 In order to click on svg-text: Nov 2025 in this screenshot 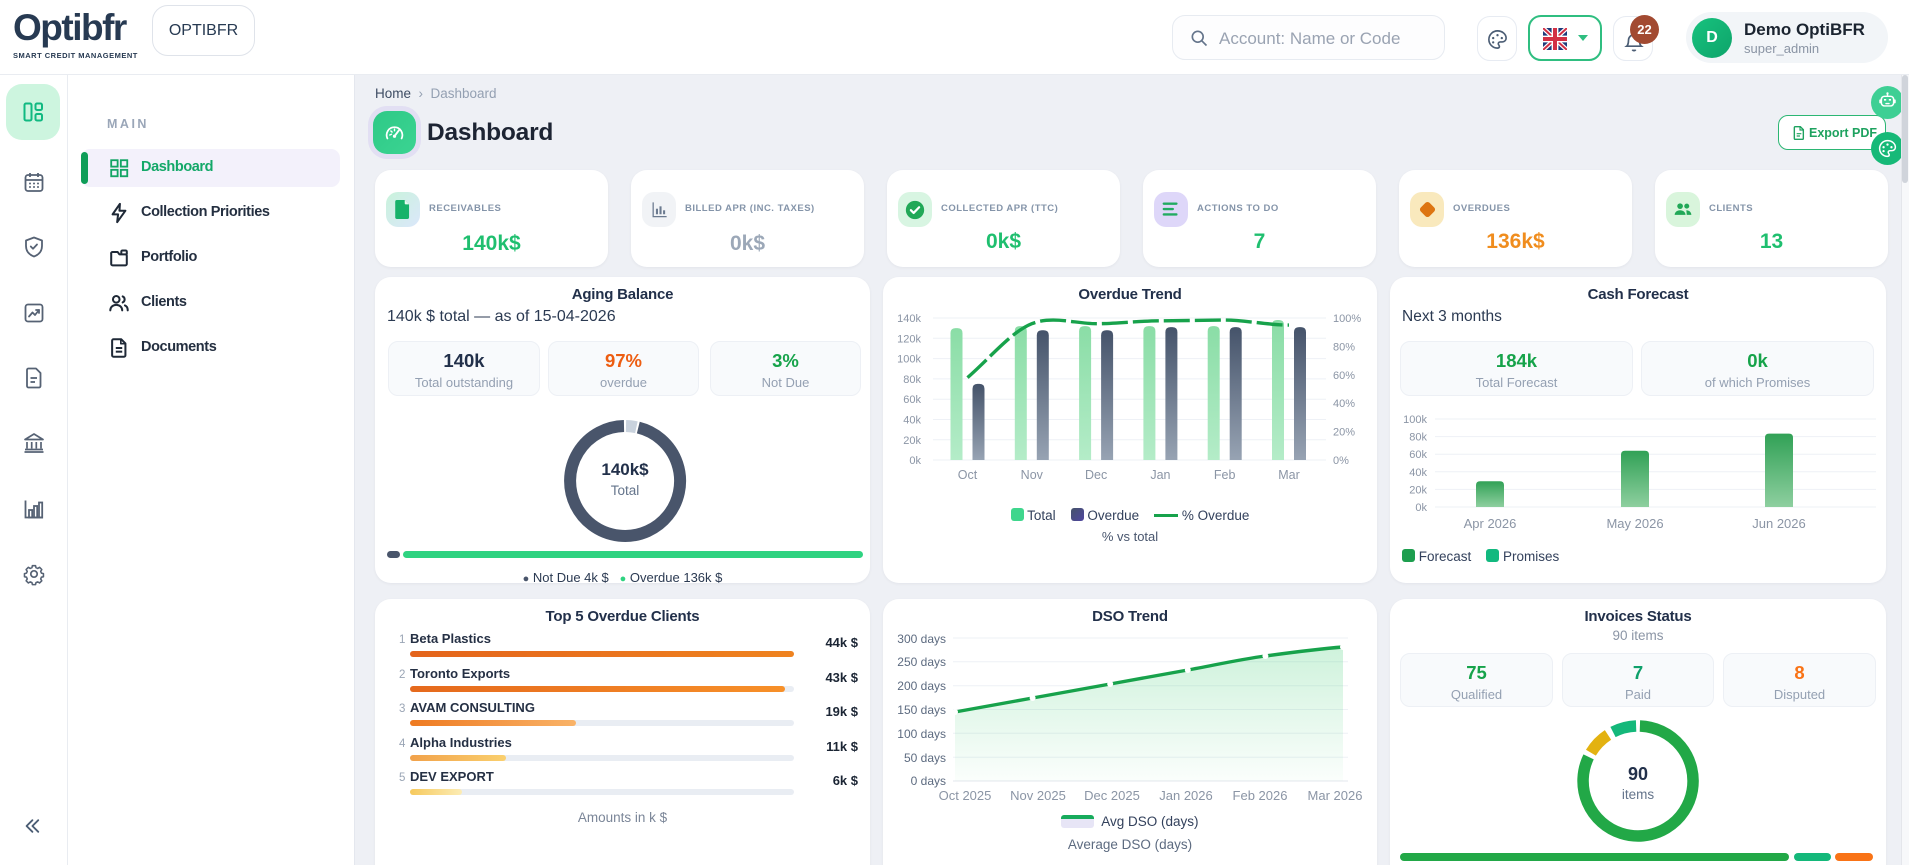, I will do `click(1038, 795)`.